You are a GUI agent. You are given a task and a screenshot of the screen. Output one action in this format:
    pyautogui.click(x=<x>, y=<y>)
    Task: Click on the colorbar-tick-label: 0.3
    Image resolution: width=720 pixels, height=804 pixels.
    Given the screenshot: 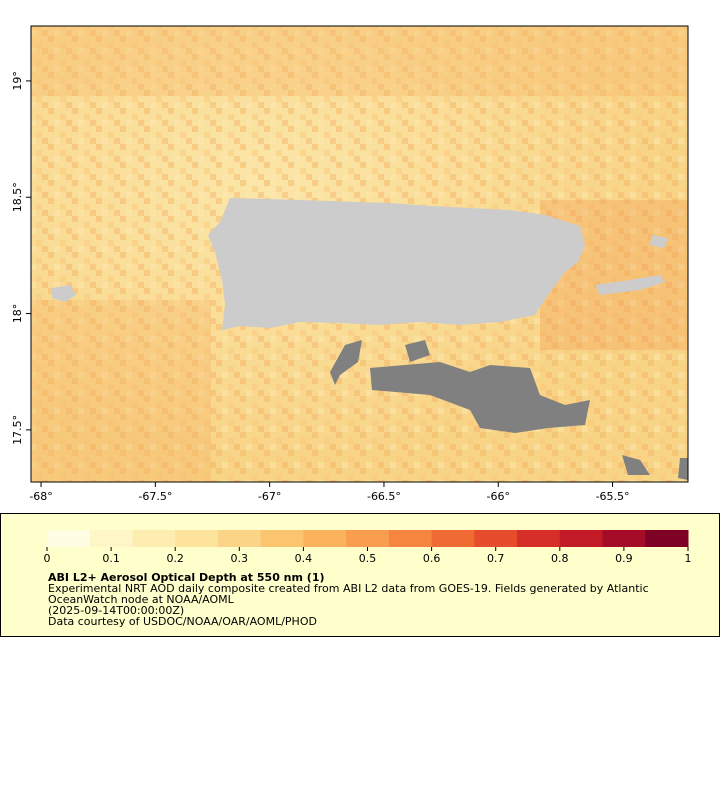 What is the action you would take?
    pyautogui.click(x=240, y=558)
    